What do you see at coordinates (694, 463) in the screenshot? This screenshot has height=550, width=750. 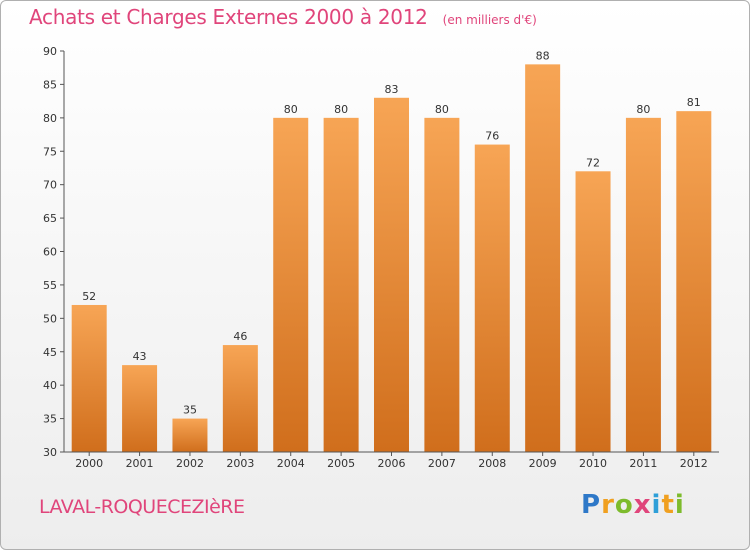 I see `x-tick-label: 2012` at bounding box center [694, 463].